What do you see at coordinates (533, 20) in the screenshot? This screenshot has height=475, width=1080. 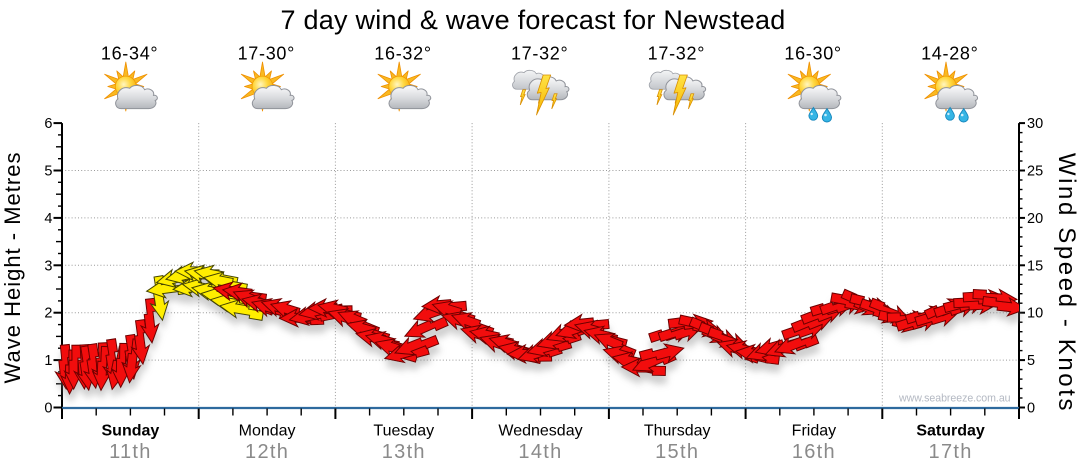 I see `svg-text:7 day wind & wave forecast for: 7 day wind & wave forecast for Newstead` at bounding box center [533, 20].